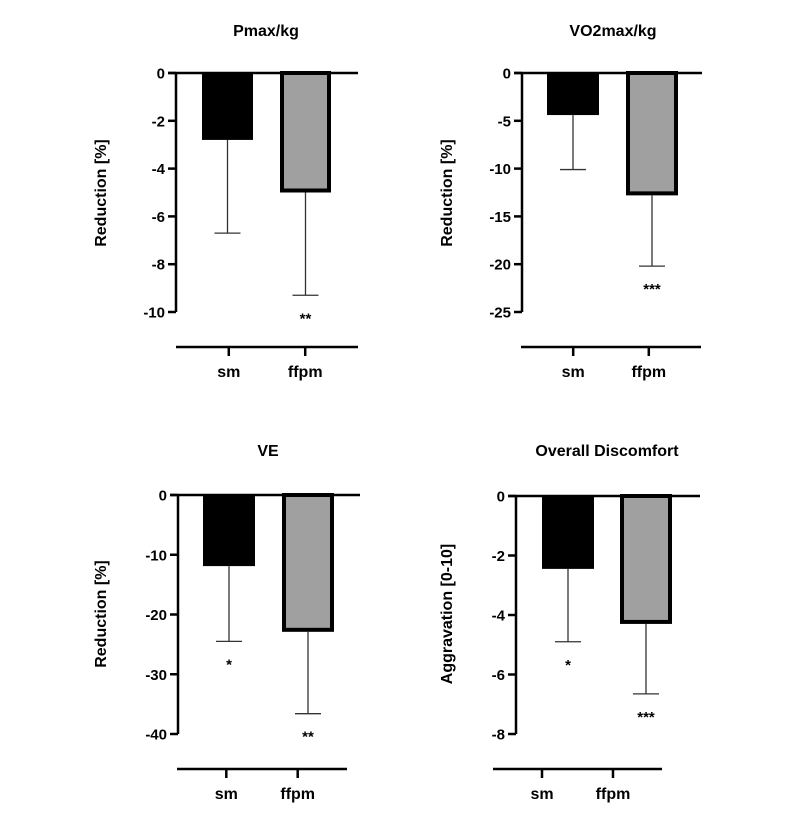 The image size is (800, 823). What do you see at coordinates (156, 675) in the screenshot?
I see `y-tick-label: -30` at bounding box center [156, 675].